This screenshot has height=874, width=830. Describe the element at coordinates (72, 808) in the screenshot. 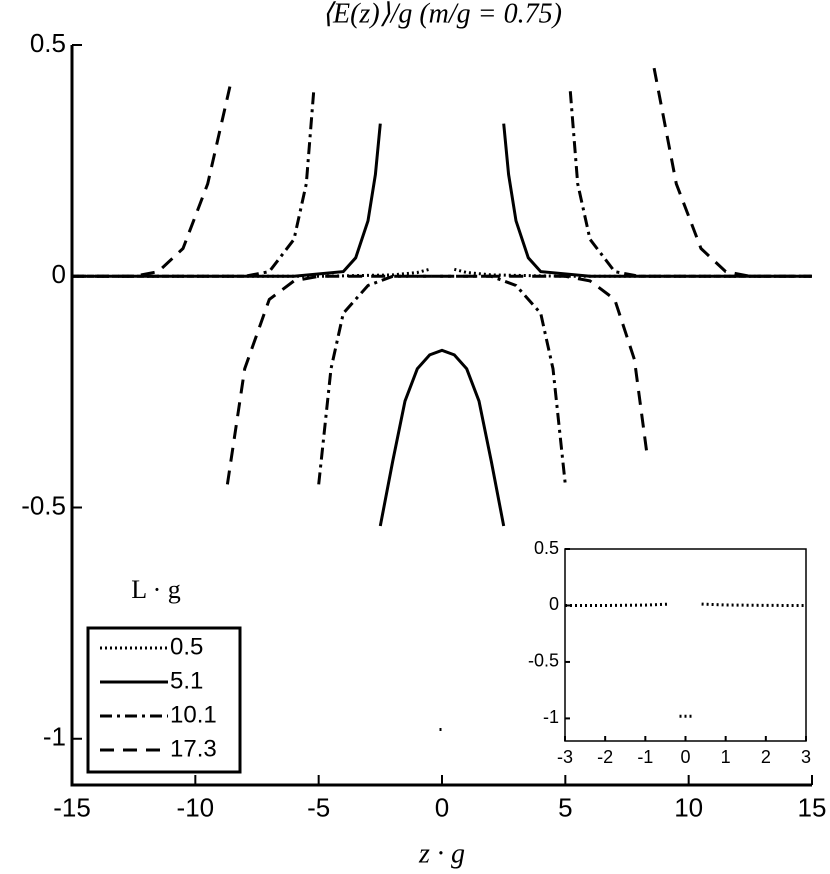

I see `x-tick-label: -15` at that location.